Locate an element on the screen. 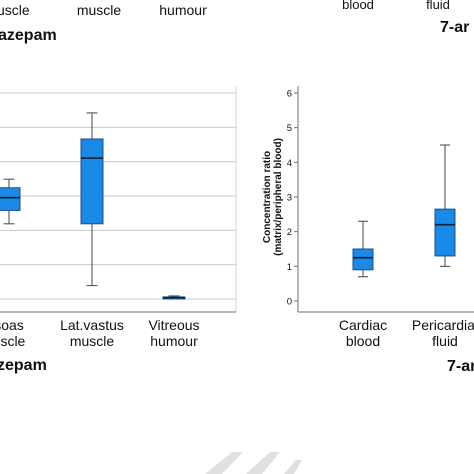 This screenshot has width=474, height=474. right-y-axis: 0 1 2 3 4 5 6 is located at coordinates (293, 199).